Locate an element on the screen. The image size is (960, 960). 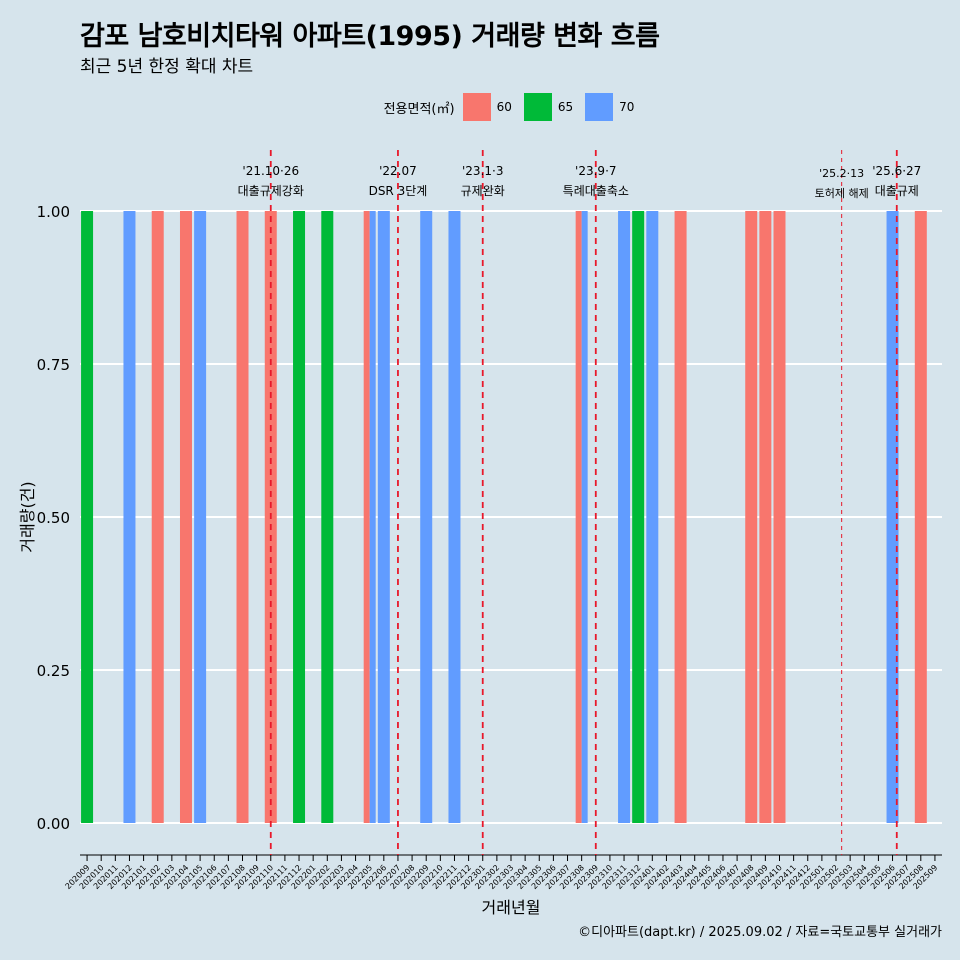
x-axis-title: 거래년월 is located at coordinates (511, 907).